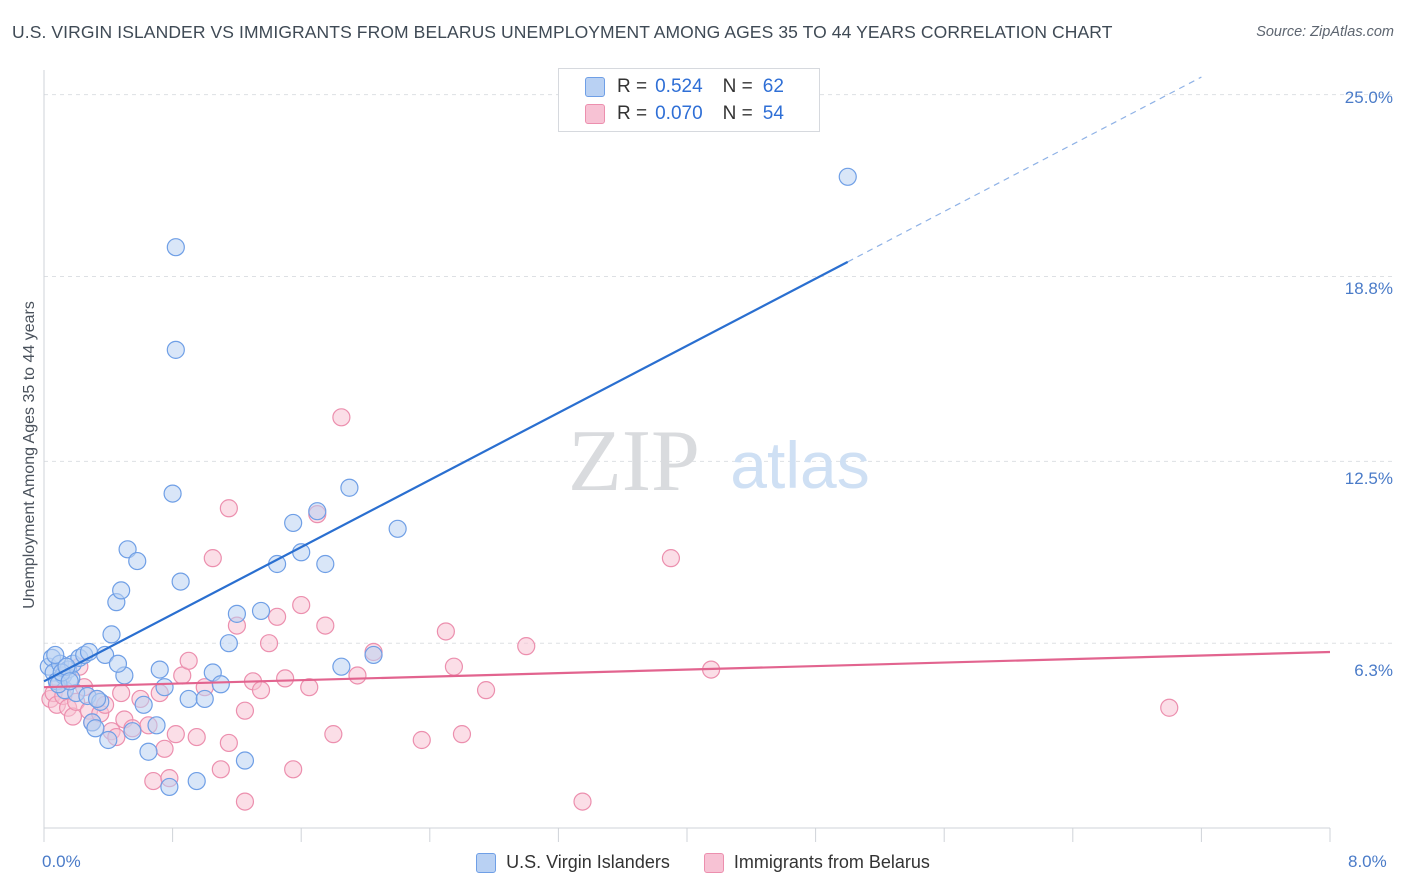 The image size is (1406, 892). What do you see at coordinates (689, 100) in the screenshot?
I see `legend: R = 0.524 N = 62 R = 0.070 N = 54` at bounding box center [689, 100].